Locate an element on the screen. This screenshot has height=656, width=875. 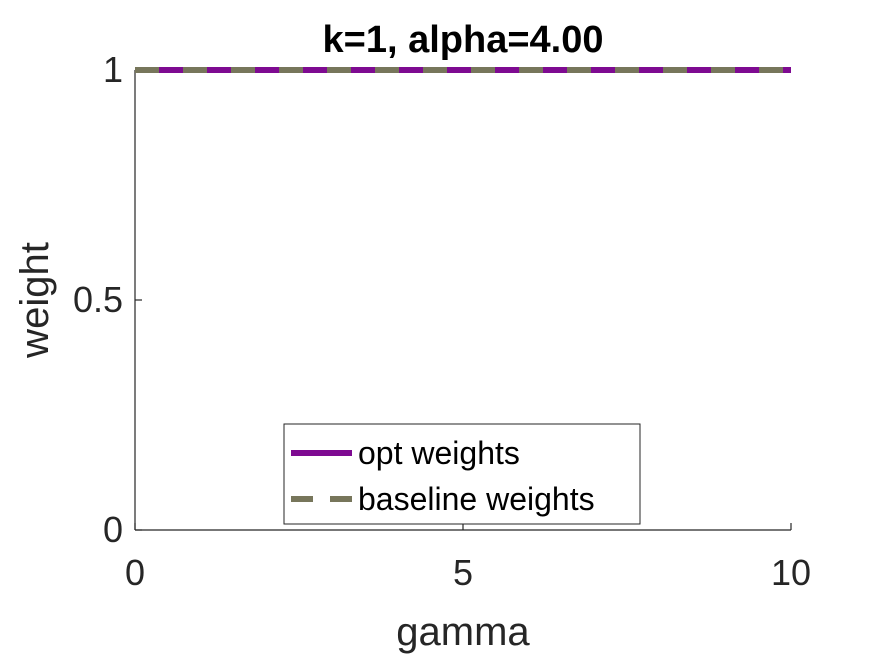
legend: opt weights baseline weights is located at coordinates (462, 474).